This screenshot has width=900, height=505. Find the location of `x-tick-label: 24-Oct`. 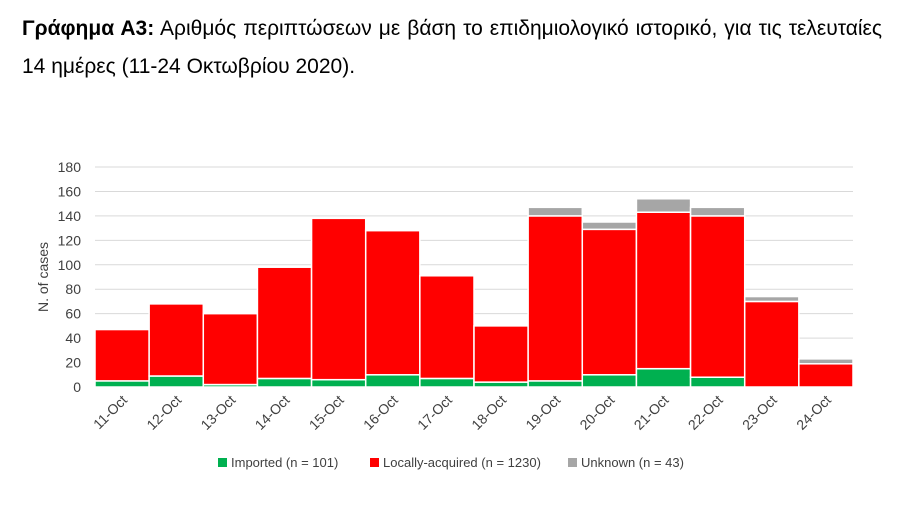

x-tick-label: 24-Oct is located at coordinates (813, 412).